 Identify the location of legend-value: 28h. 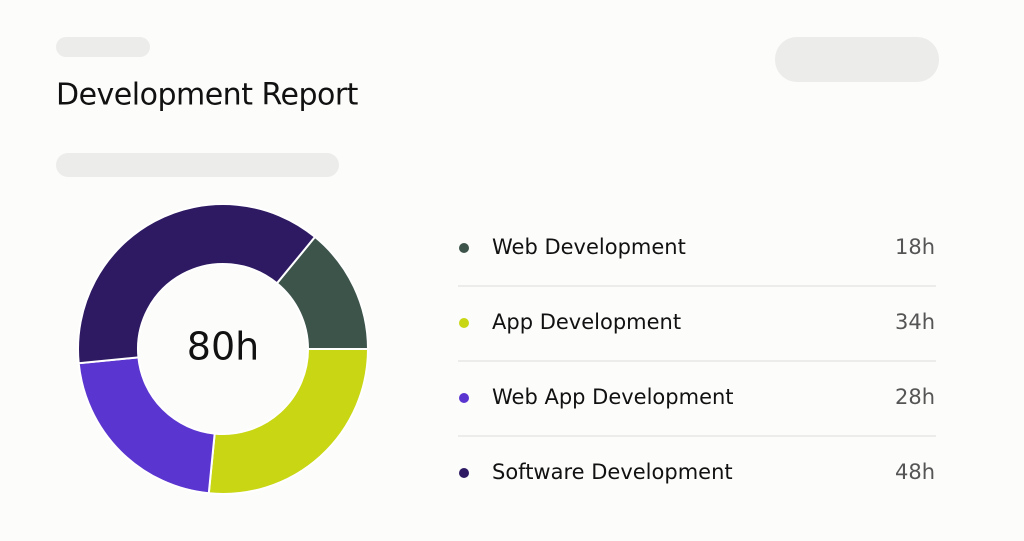
(915, 397).